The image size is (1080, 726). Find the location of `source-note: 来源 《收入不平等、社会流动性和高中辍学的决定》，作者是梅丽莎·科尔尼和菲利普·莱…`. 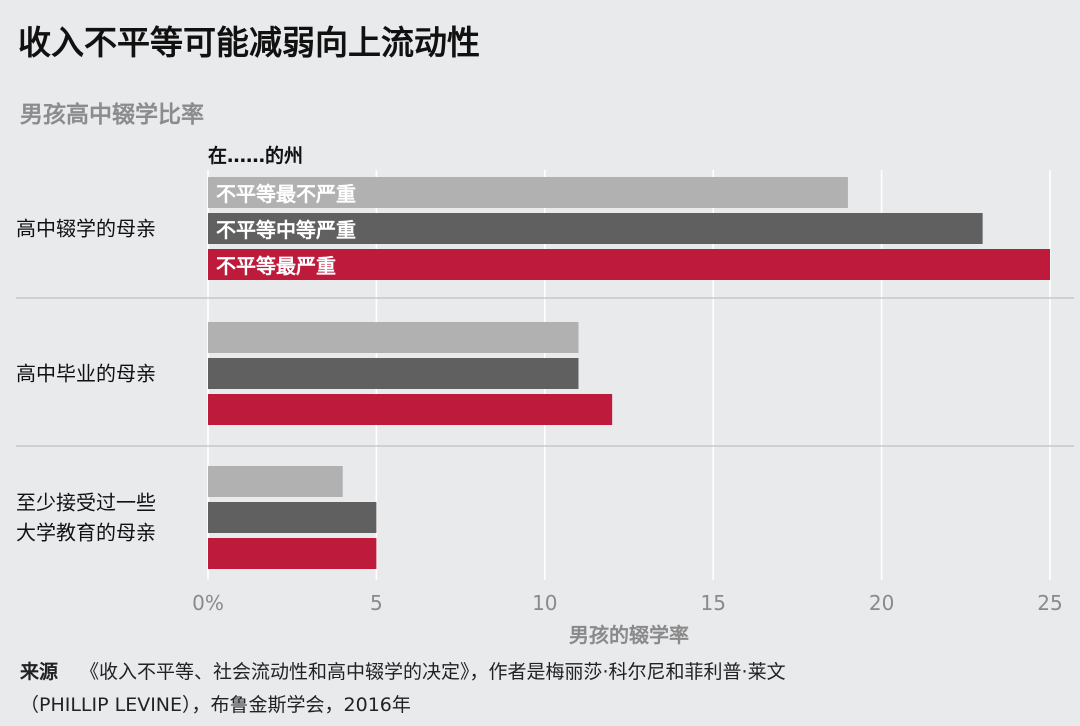

source-note: 来源 《收入不平等、社会流动性和高中辍学的决定》，作者是梅丽莎·科尔尼和菲利普·莱… is located at coordinates (540, 689).